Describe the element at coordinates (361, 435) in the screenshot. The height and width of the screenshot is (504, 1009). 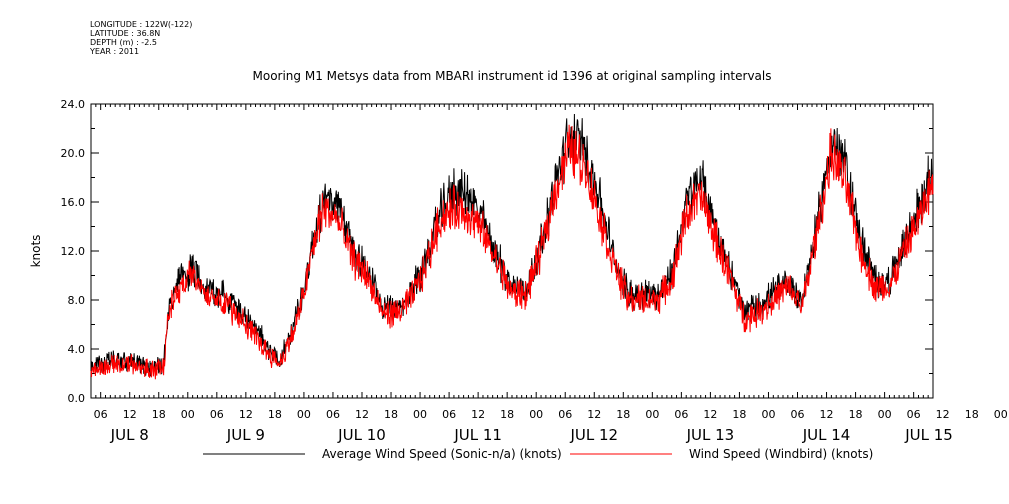
I see `x-day-label: JUL 10` at that location.